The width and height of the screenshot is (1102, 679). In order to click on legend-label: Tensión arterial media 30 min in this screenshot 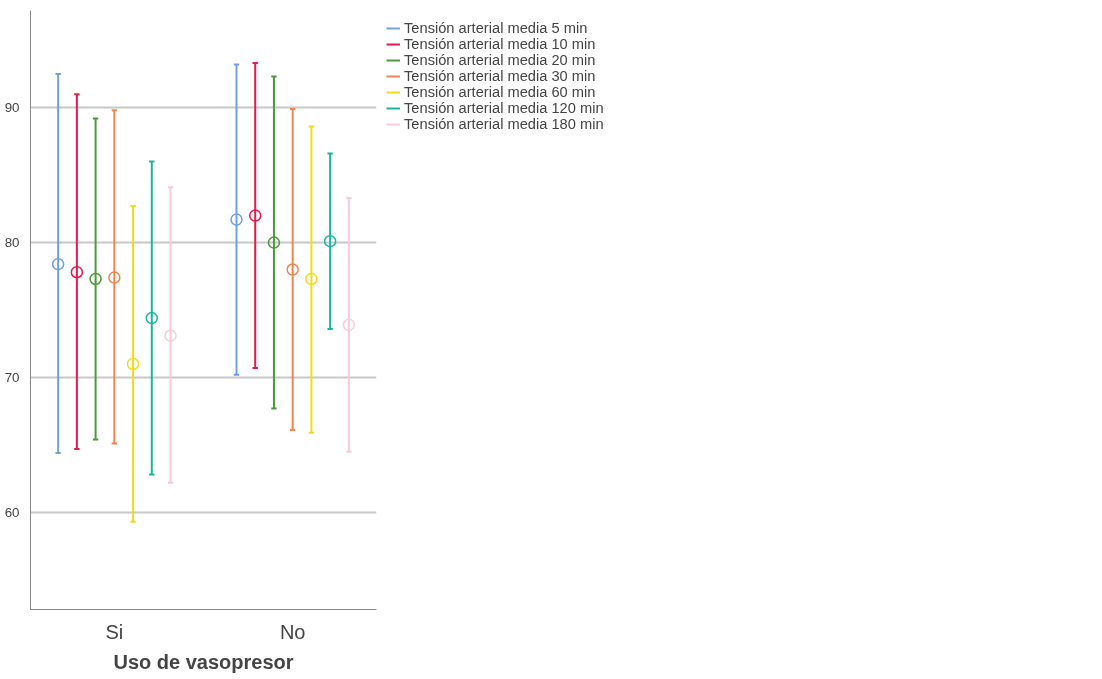, I will do `click(500, 76)`.